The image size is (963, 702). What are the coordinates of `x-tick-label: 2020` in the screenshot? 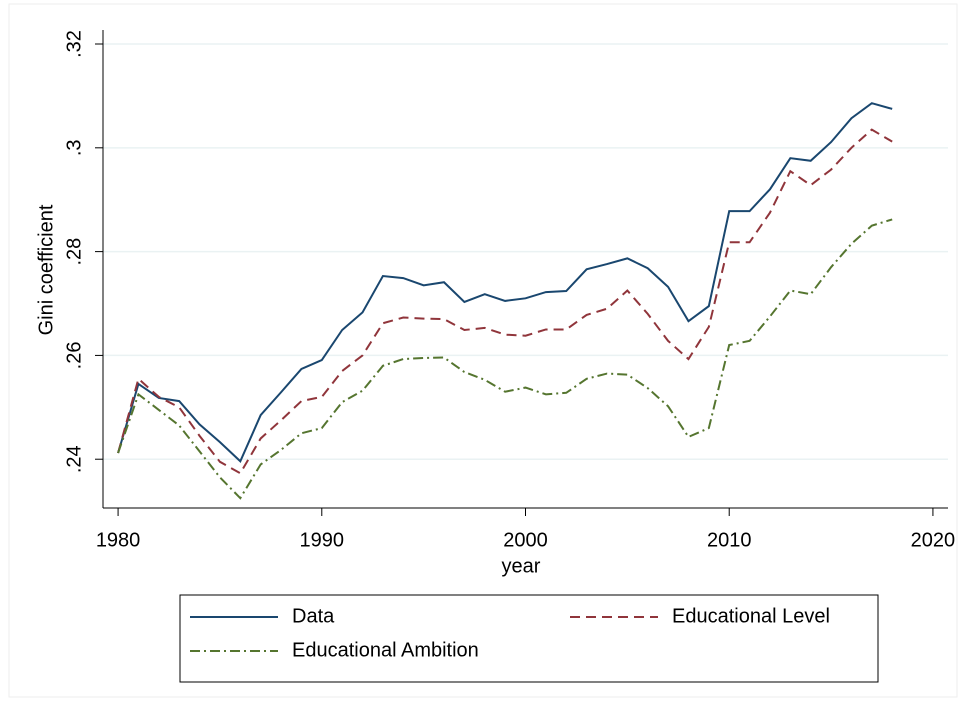 It's located at (933, 540).